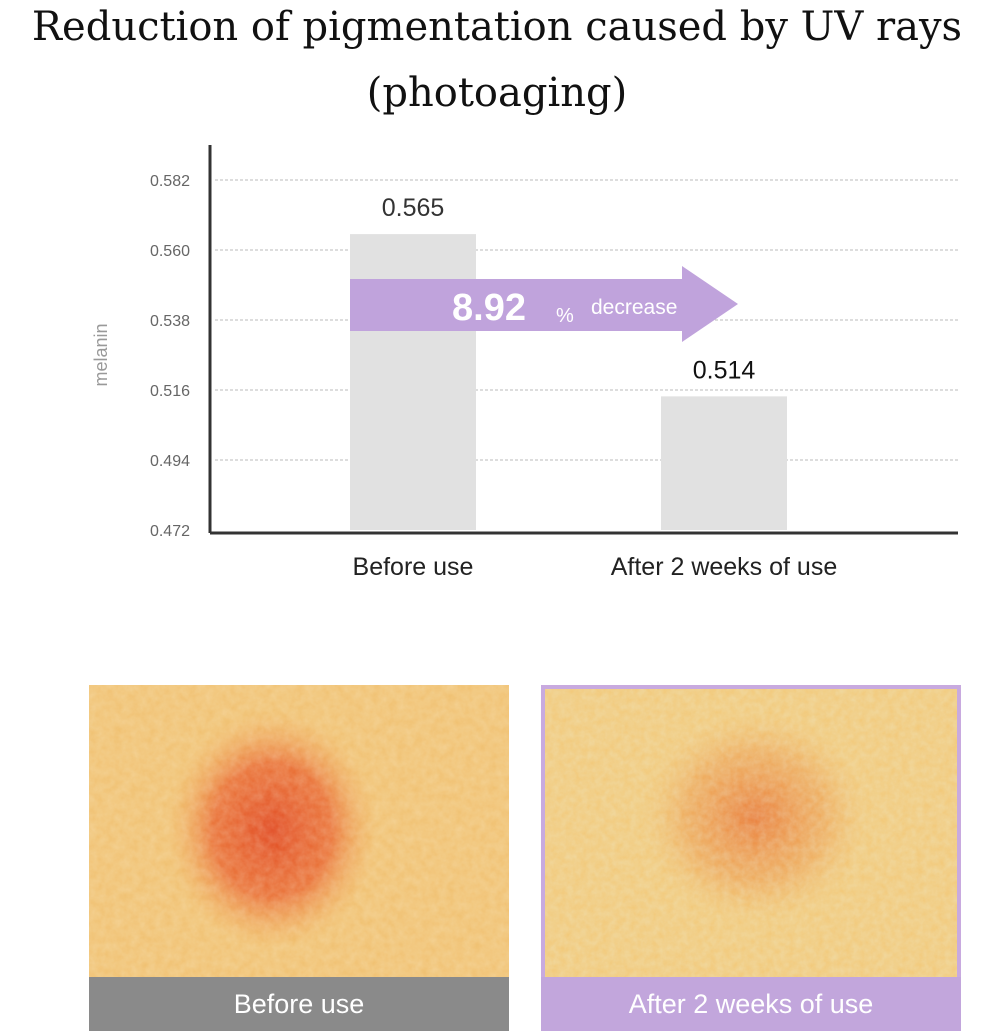 The width and height of the screenshot is (994, 1036). What do you see at coordinates (413, 208) in the screenshot?
I see `bar-value-label: 0.565` at bounding box center [413, 208].